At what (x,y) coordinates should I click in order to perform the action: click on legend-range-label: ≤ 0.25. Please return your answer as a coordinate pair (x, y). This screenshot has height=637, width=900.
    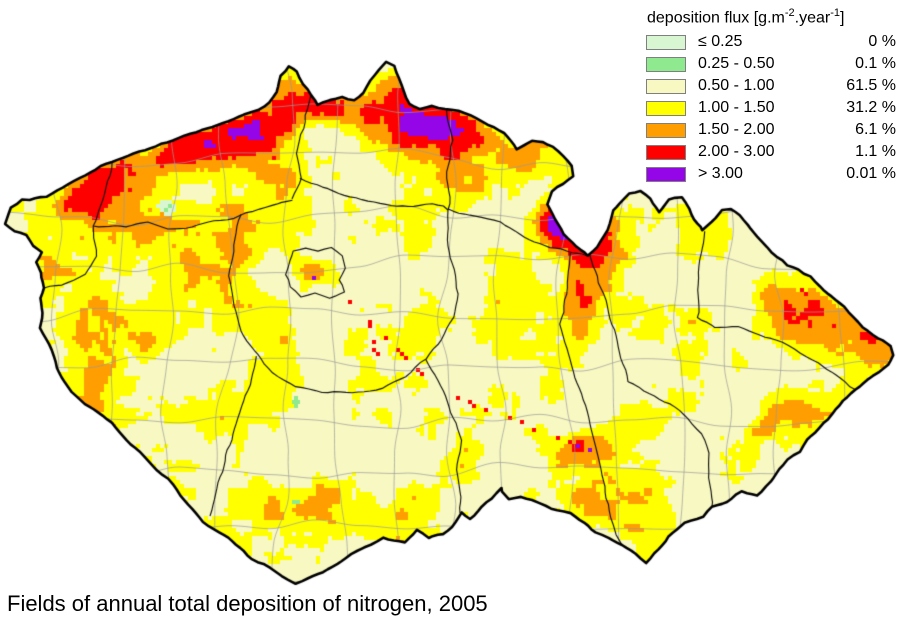
    Looking at the image, I should click on (720, 42).